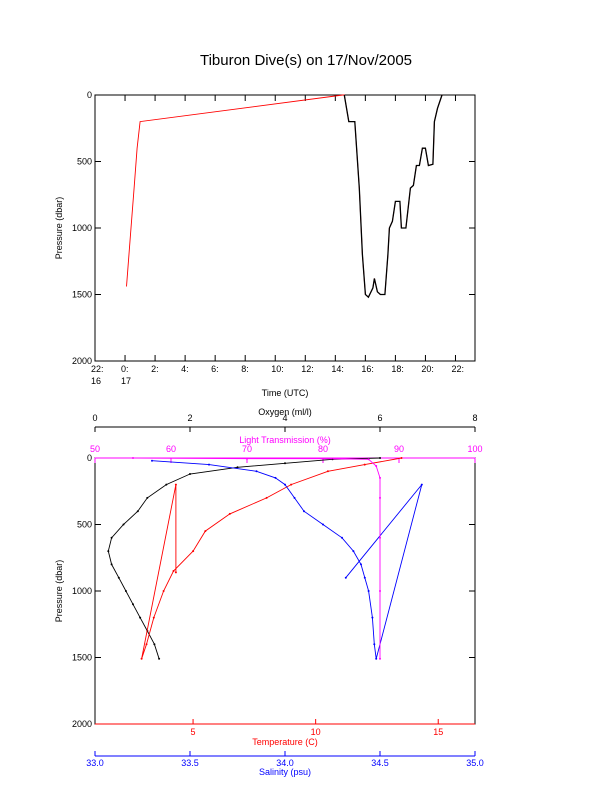 The image size is (612, 785). Describe the element at coordinates (171, 449) in the screenshot. I see `transmission-tick-label: 60` at that location.